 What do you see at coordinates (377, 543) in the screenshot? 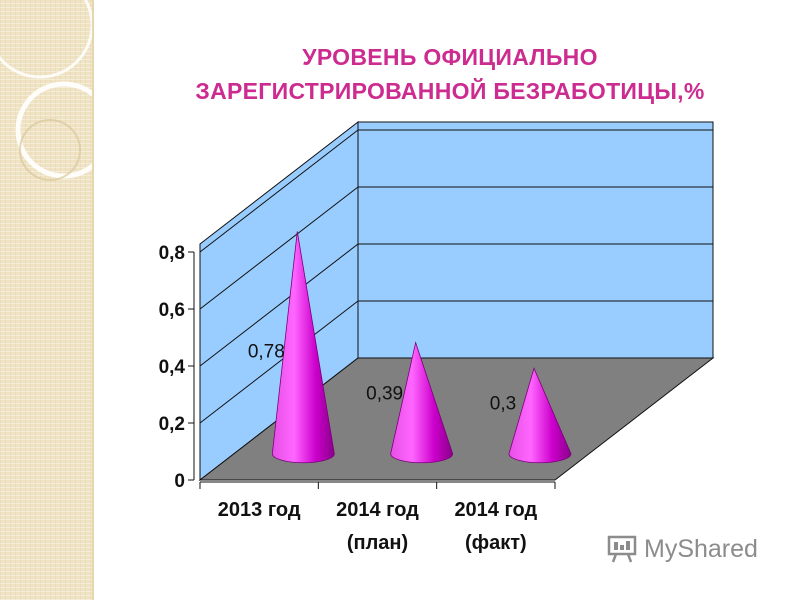
I see `x-category-label: (план)` at bounding box center [377, 543].